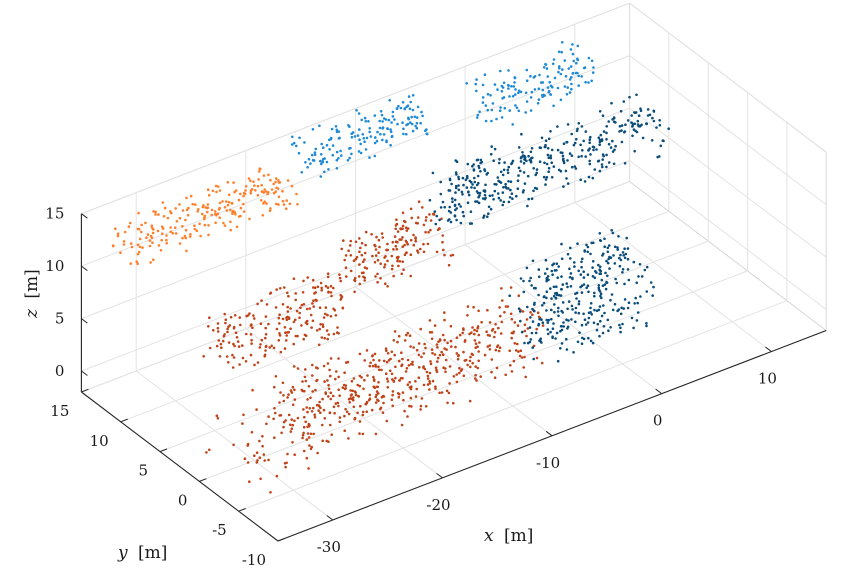 The image size is (844, 577). What do you see at coordinates (254, 560) in the screenshot?
I see `y-tick-label: -10` at bounding box center [254, 560].